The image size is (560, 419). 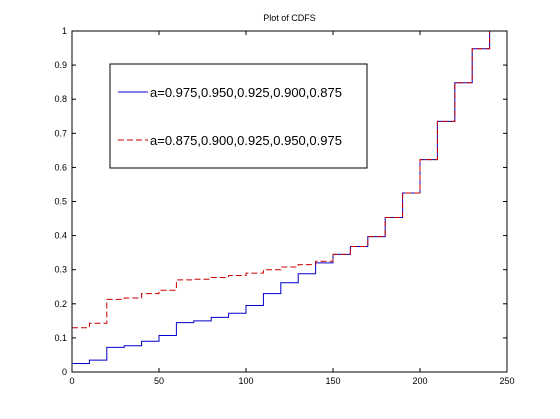 What do you see at coordinates (506, 381) in the screenshot?
I see `x-tick-label: 250` at bounding box center [506, 381].